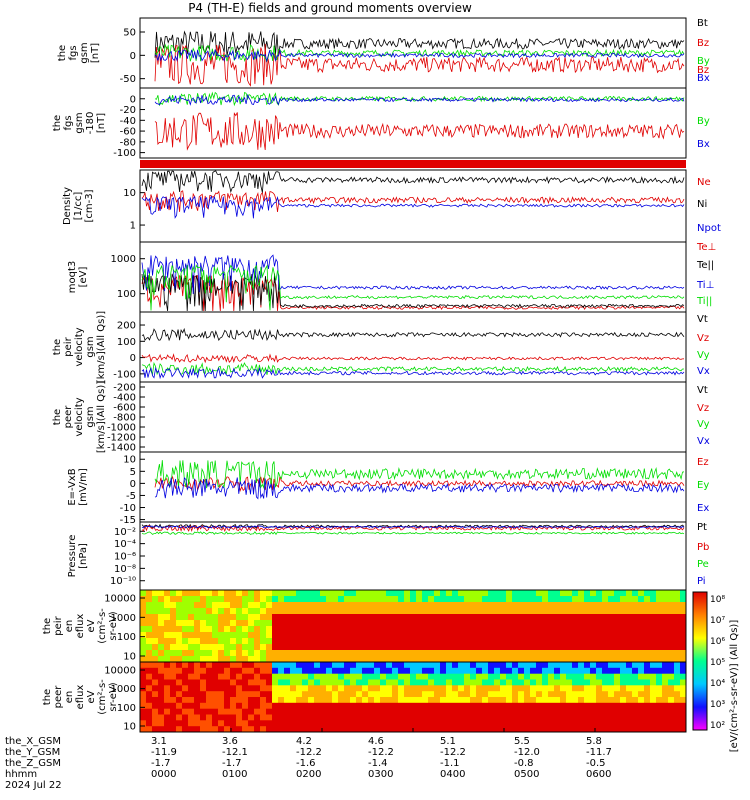  I want to click on ylabel-peer_vel-1: peer, so click(68, 417).